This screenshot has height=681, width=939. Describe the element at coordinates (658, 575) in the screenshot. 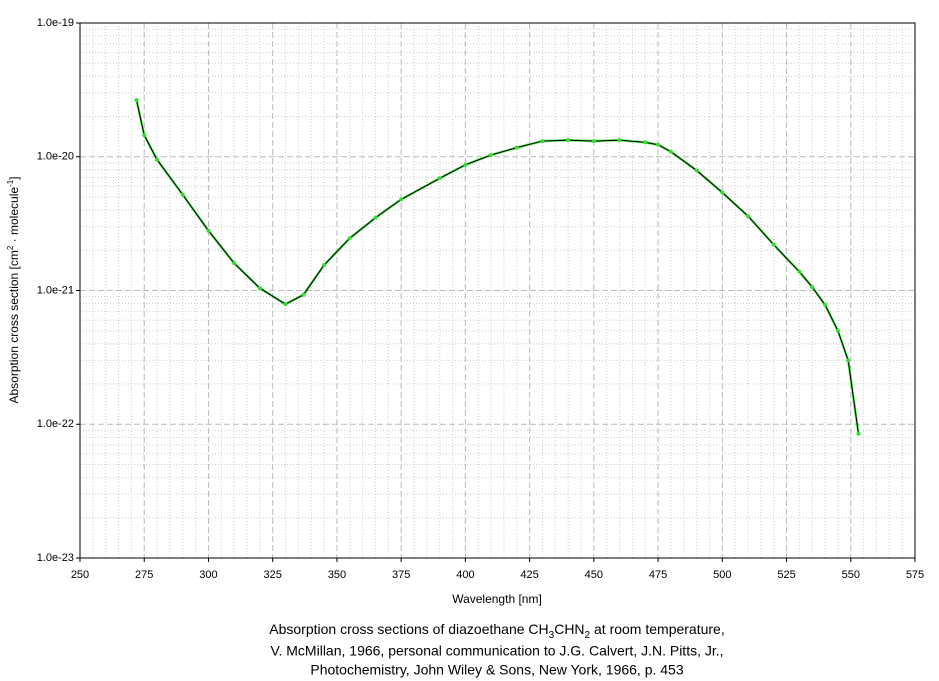

I see `x-tick-label: 475` at that location.